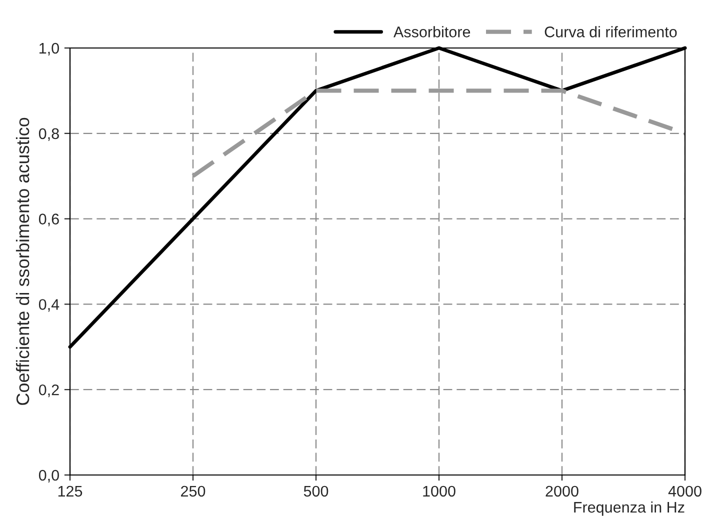 The width and height of the screenshot is (702, 516). Describe the element at coordinates (70, 491) in the screenshot. I see `x-tick-label: 125` at that location.